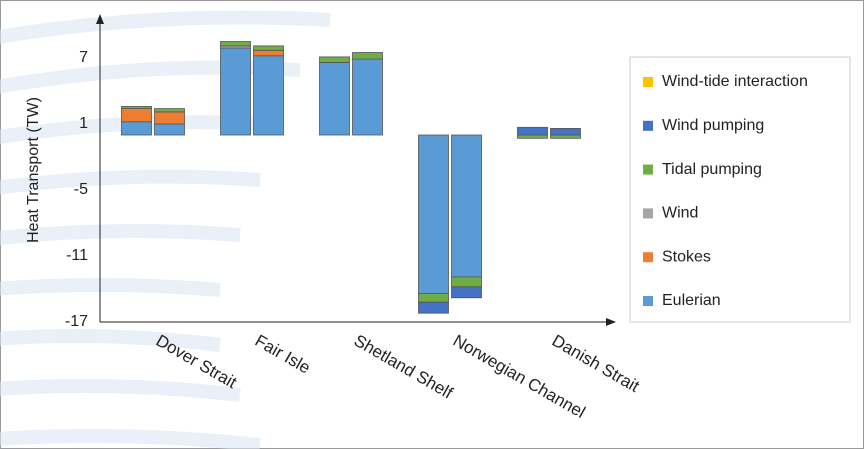  Describe the element at coordinates (686, 256) in the screenshot. I see `legend-label: Stokes` at that location.